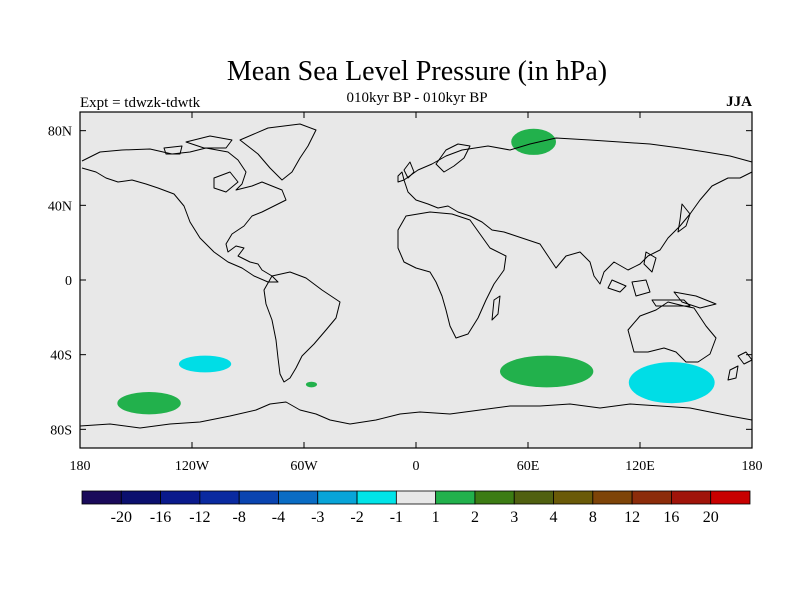 Image resolution: width=800 pixels, height=605 pixels. Describe the element at coordinates (684, 218) in the screenshot. I see `coast-japan` at that location.